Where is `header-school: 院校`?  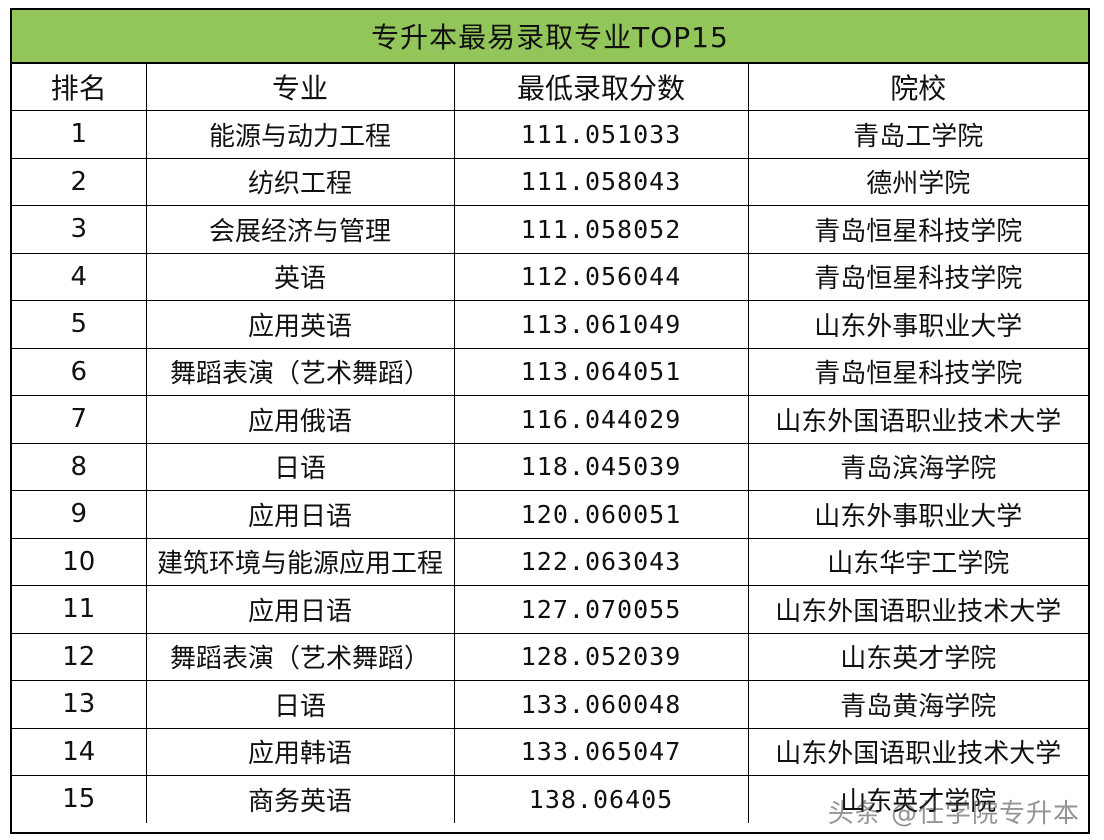 header-school: 院校 is located at coordinates (917, 87).